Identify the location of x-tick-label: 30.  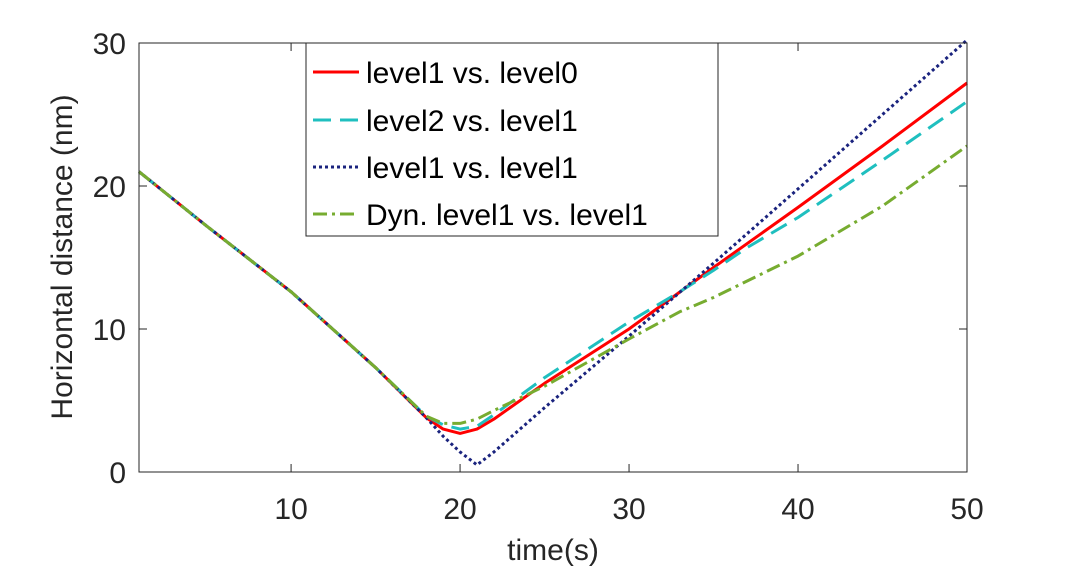
(628, 509).